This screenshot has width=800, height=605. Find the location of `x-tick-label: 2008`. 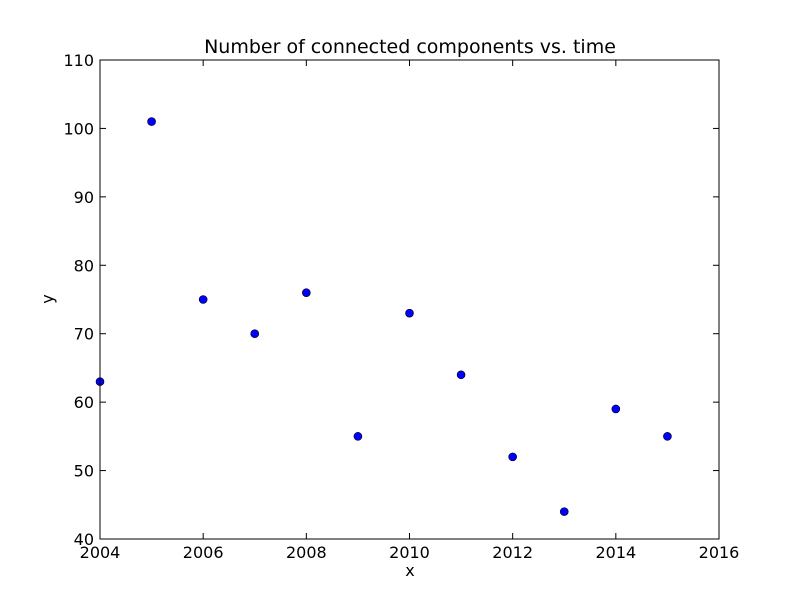

x-tick-label: 2008 is located at coordinates (306, 552).